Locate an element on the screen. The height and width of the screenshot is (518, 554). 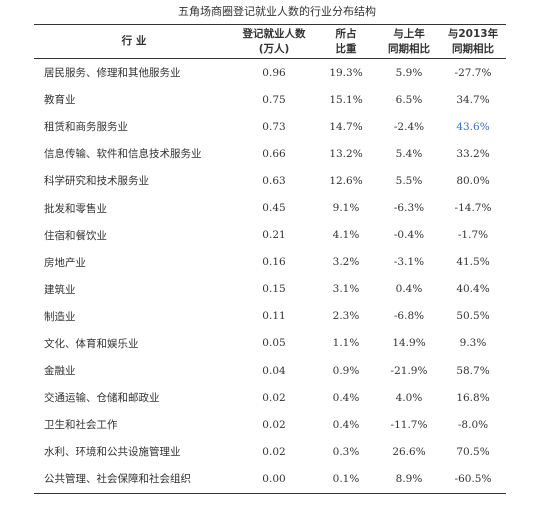
table-header: 行 业登记就业人数 (万人) 所占 比重 与上年 同期相比 与2013年 同期相比 is located at coordinates (270, 41).